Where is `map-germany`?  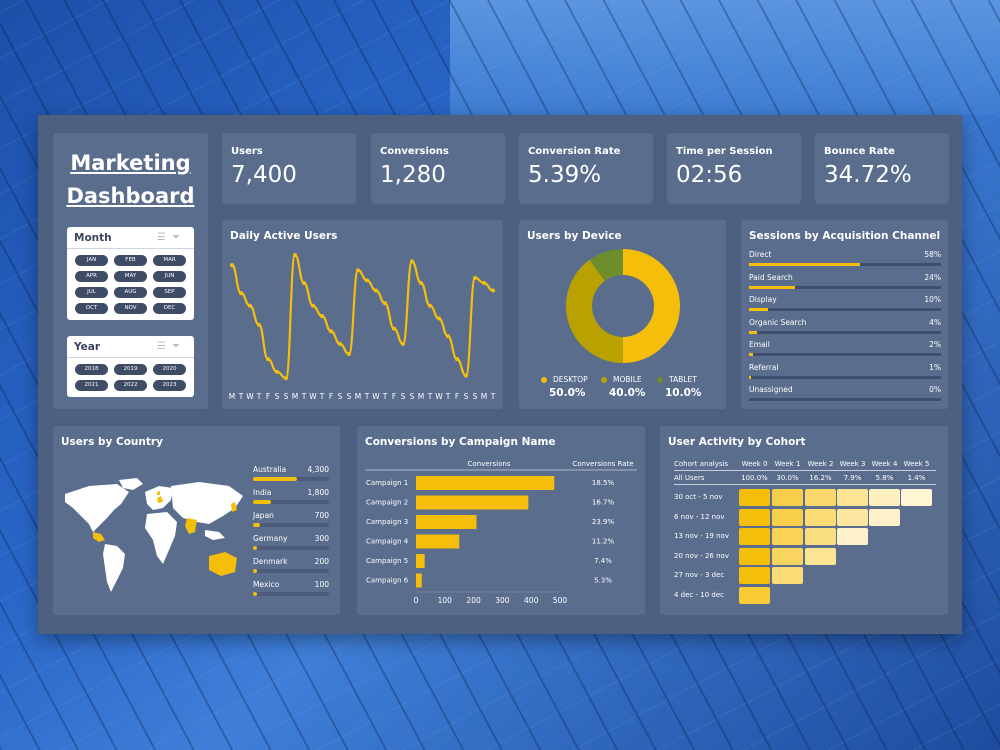 map-germany is located at coordinates (160, 499).